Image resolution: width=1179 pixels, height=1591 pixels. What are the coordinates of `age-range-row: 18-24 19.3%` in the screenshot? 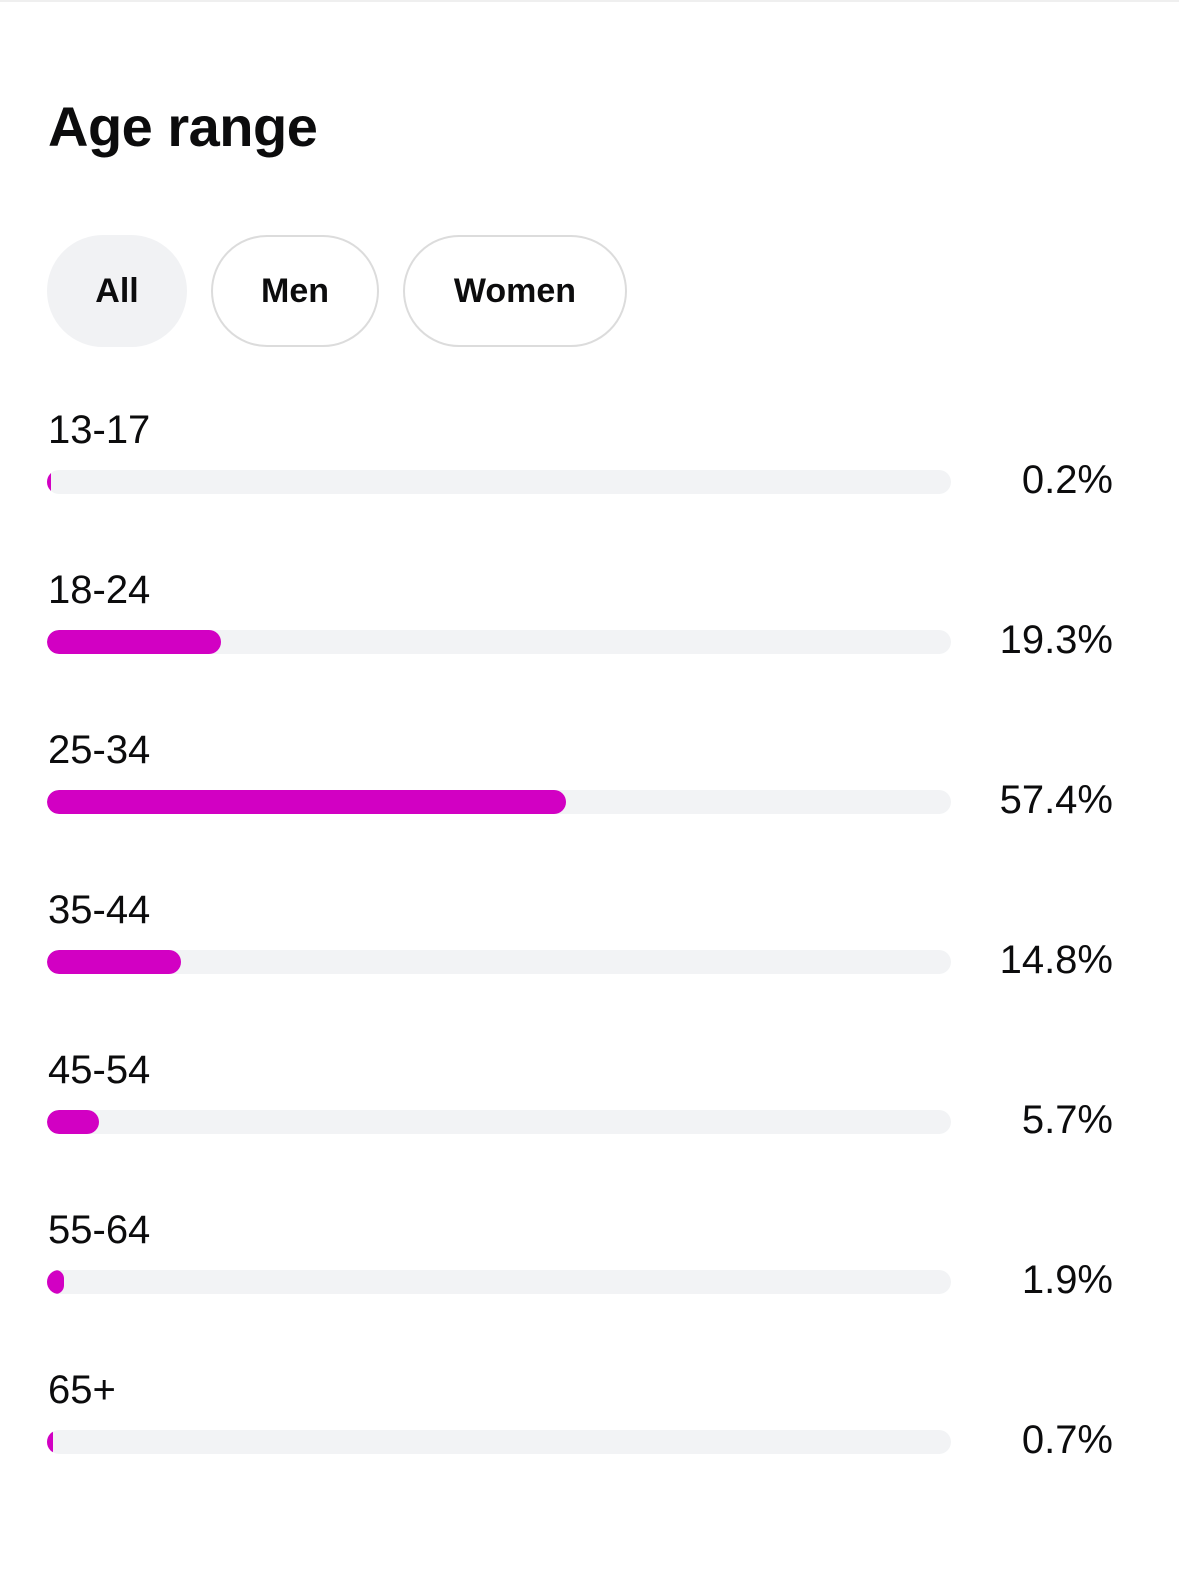 It's located at (589, 633).